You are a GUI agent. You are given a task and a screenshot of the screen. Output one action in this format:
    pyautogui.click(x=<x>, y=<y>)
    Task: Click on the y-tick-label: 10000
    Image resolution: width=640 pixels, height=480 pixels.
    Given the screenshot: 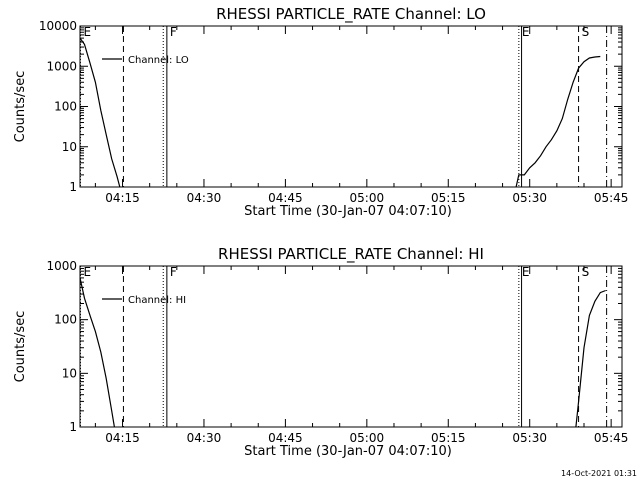 What is the action you would take?
    pyautogui.click(x=58, y=26)
    